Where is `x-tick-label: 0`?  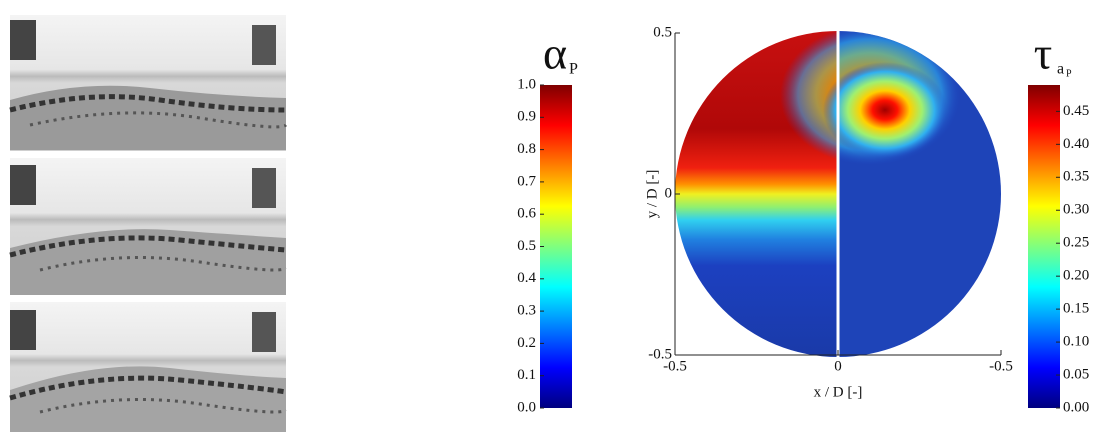
x-tick-label: 0 is located at coordinates (838, 366).